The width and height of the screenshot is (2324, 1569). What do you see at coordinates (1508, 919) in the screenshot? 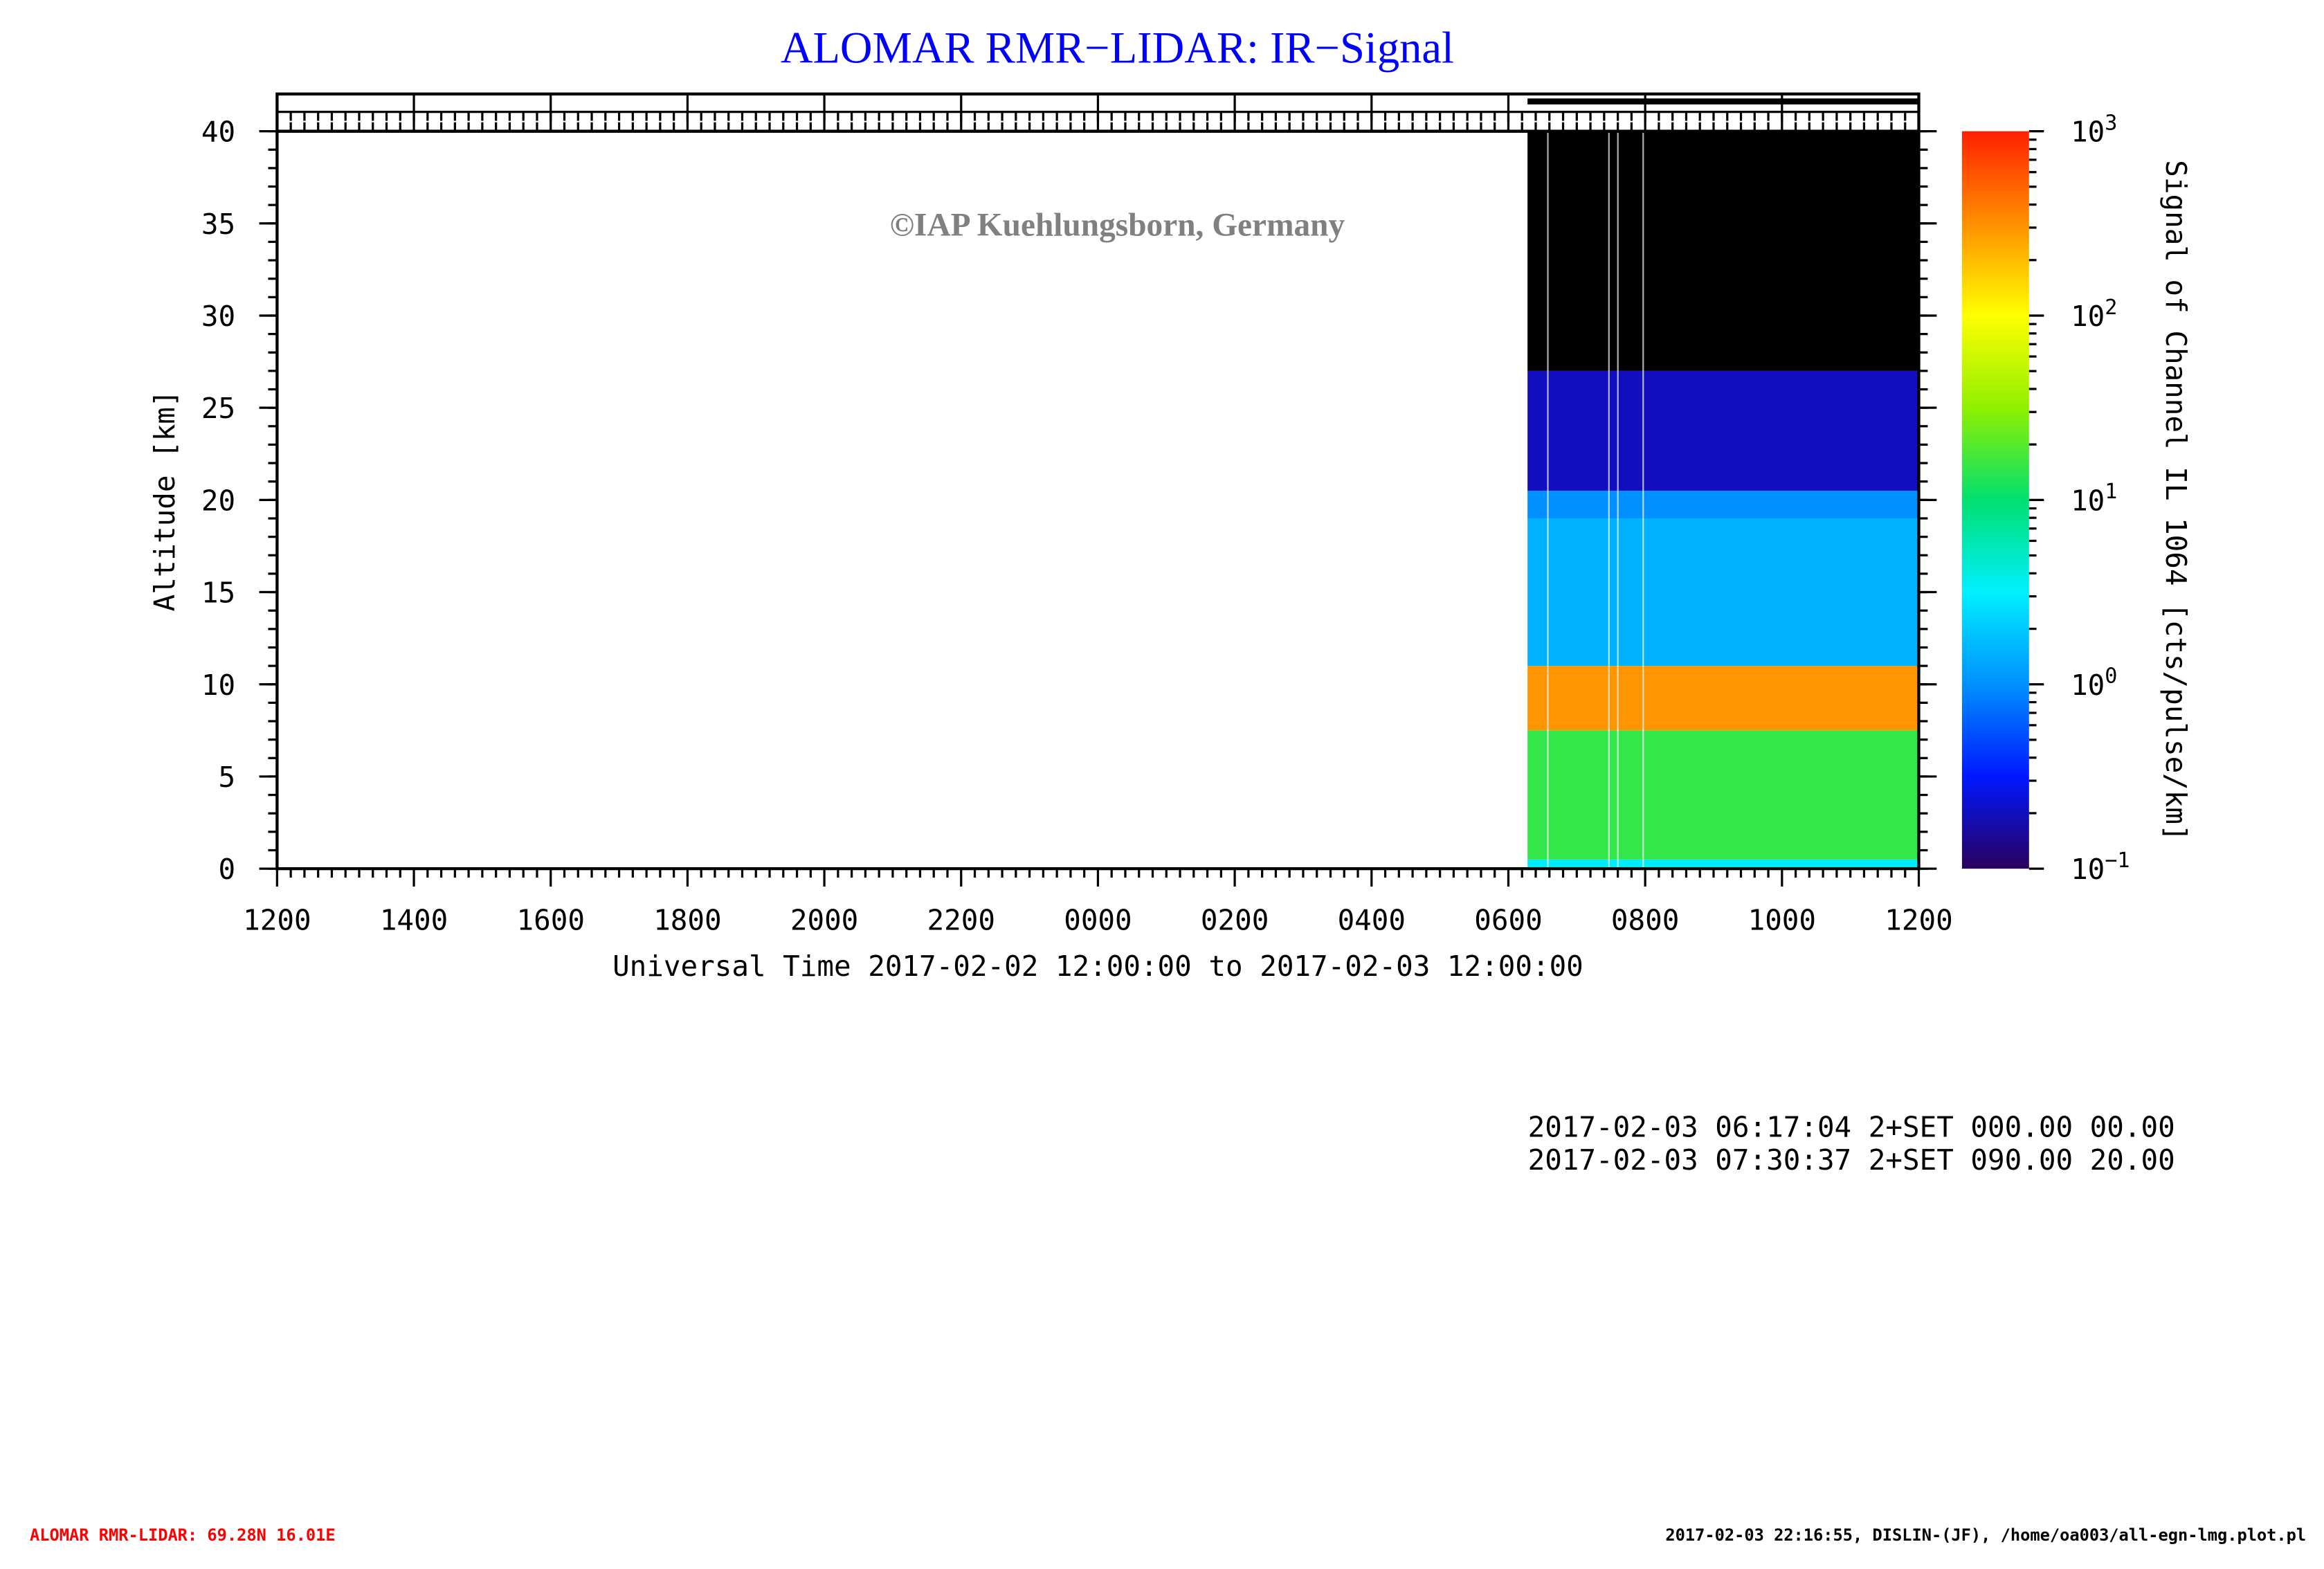
I see `x-tick-label: 0600` at bounding box center [1508, 919].